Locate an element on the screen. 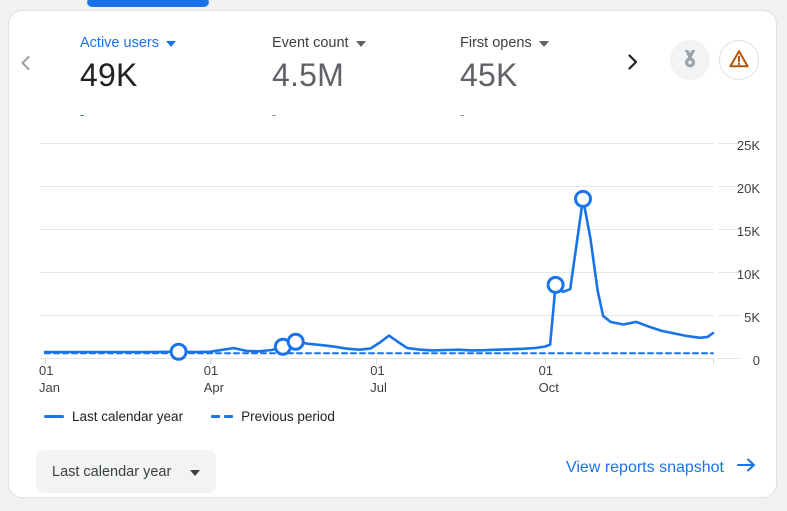 This screenshot has width=787, height=511. metric-value: 49K is located at coordinates (109, 75).